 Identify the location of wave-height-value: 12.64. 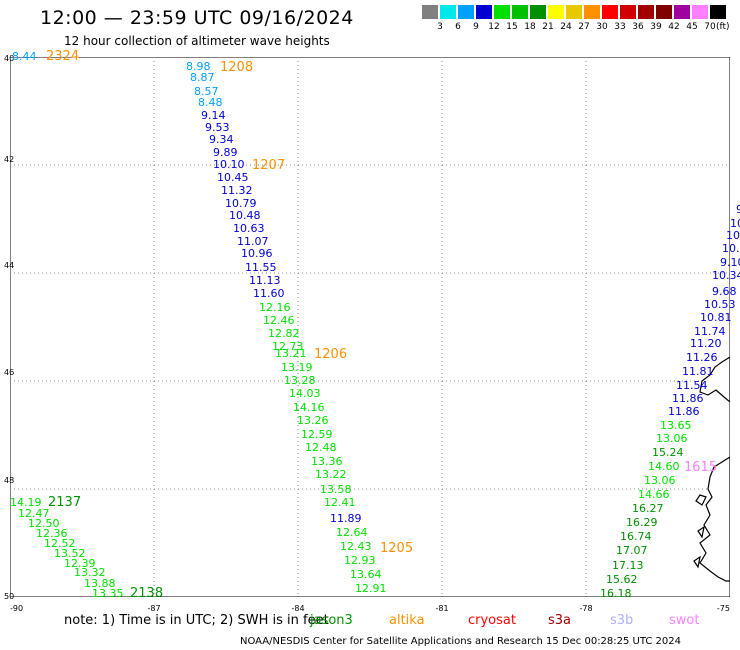
(352, 532).